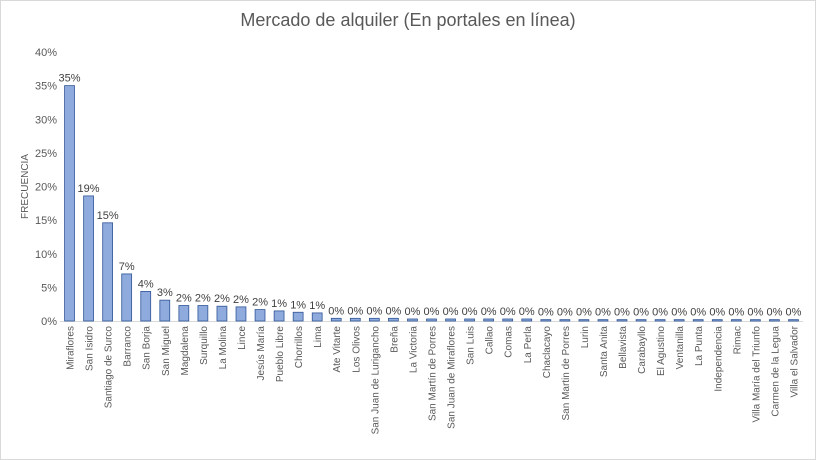 The width and height of the screenshot is (816, 460). What do you see at coordinates (452, 377) in the screenshot?
I see `x-tick-label: San Juan de Miraflores` at bounding box center [452, 377].